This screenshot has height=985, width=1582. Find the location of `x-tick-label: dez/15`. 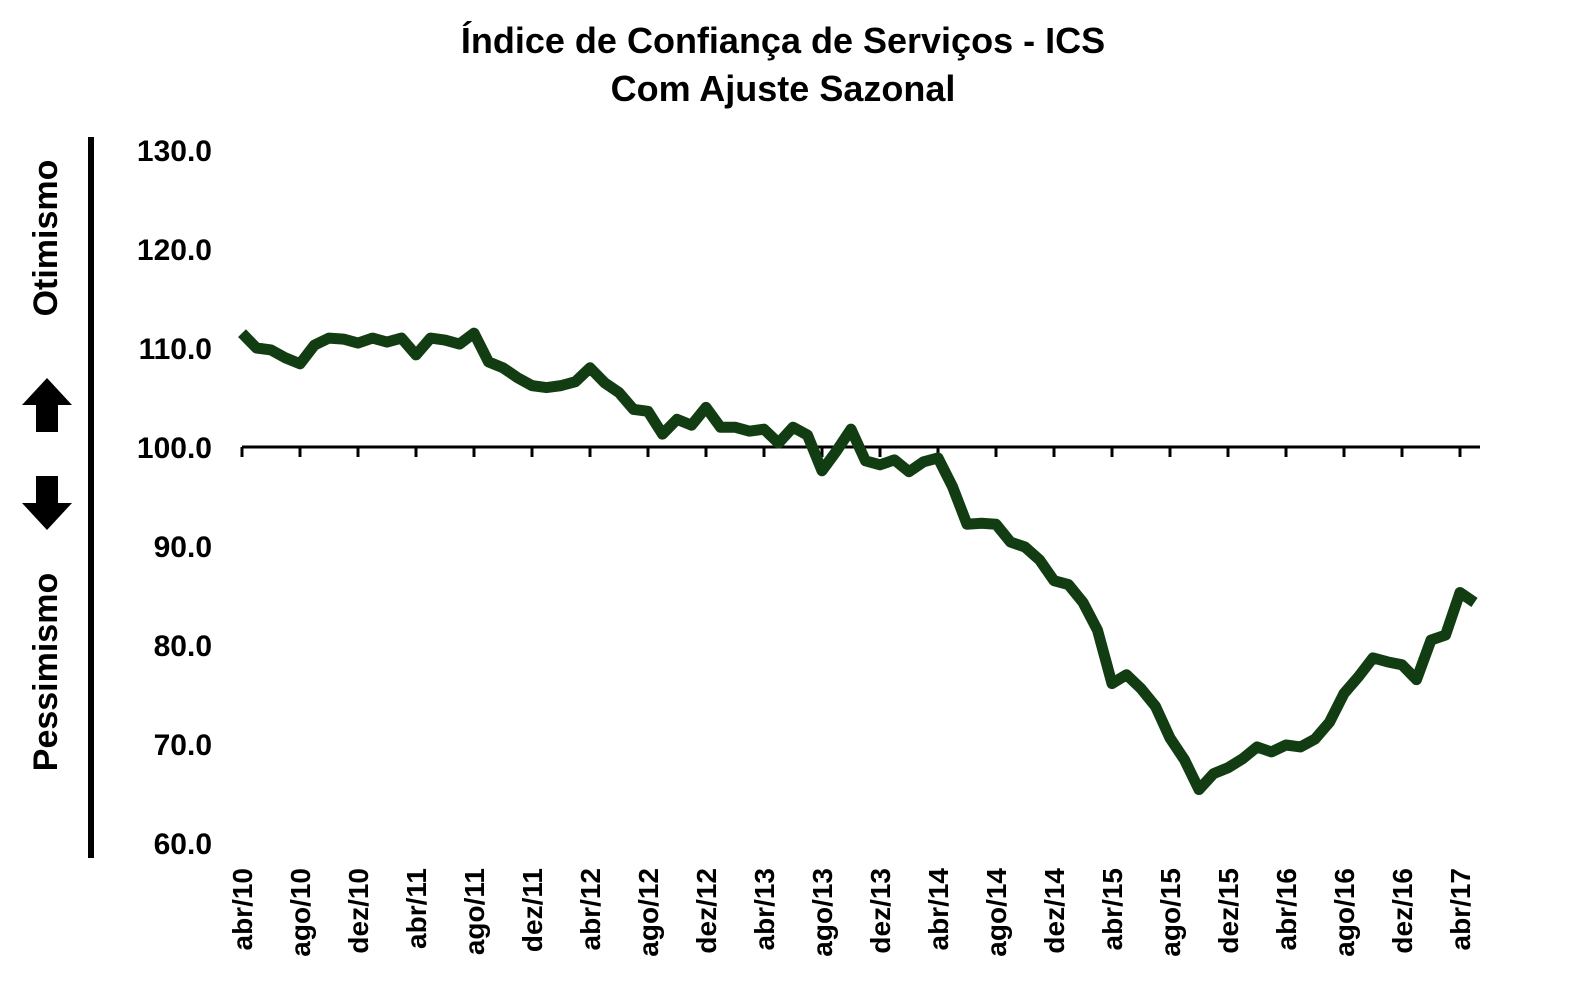

x-tick-label: dez/15 is located at coordinates (1228, 911).